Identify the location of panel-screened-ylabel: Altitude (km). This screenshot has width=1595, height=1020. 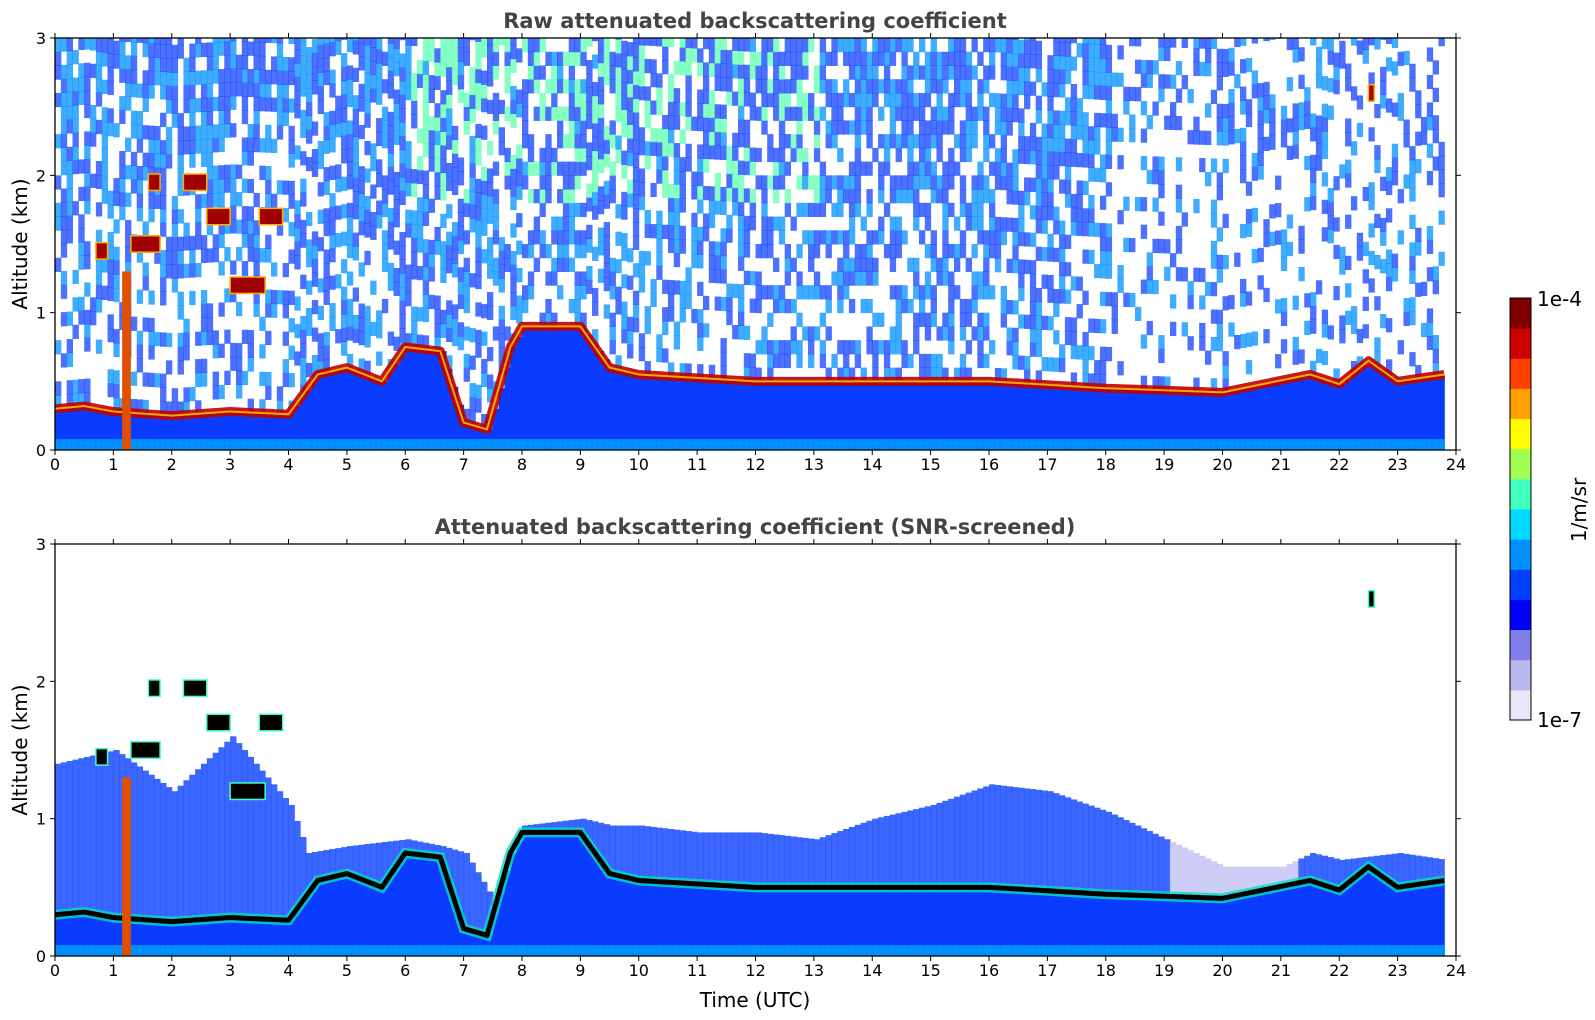
(20, 749).